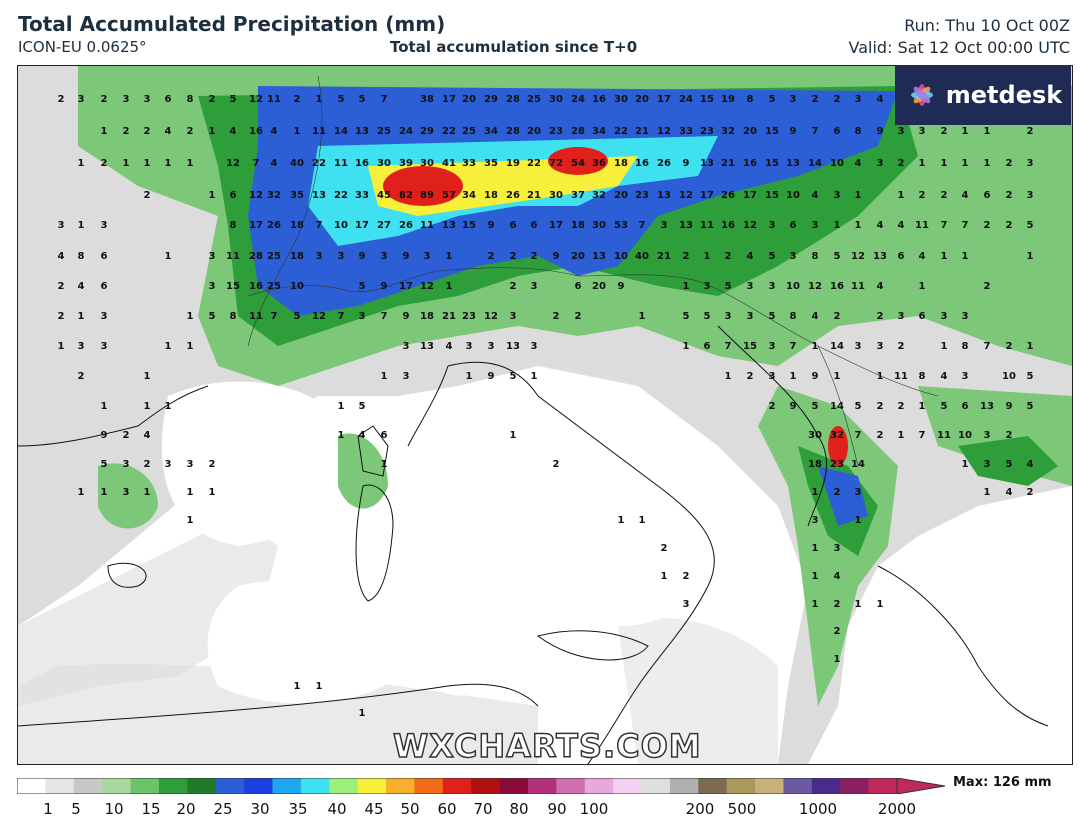 The height and width of the screenshot is (835, 1088). Describe the element at coordinates (742, 809) in the screenshot. I see `colorbar-tick-label: 500` at that location.